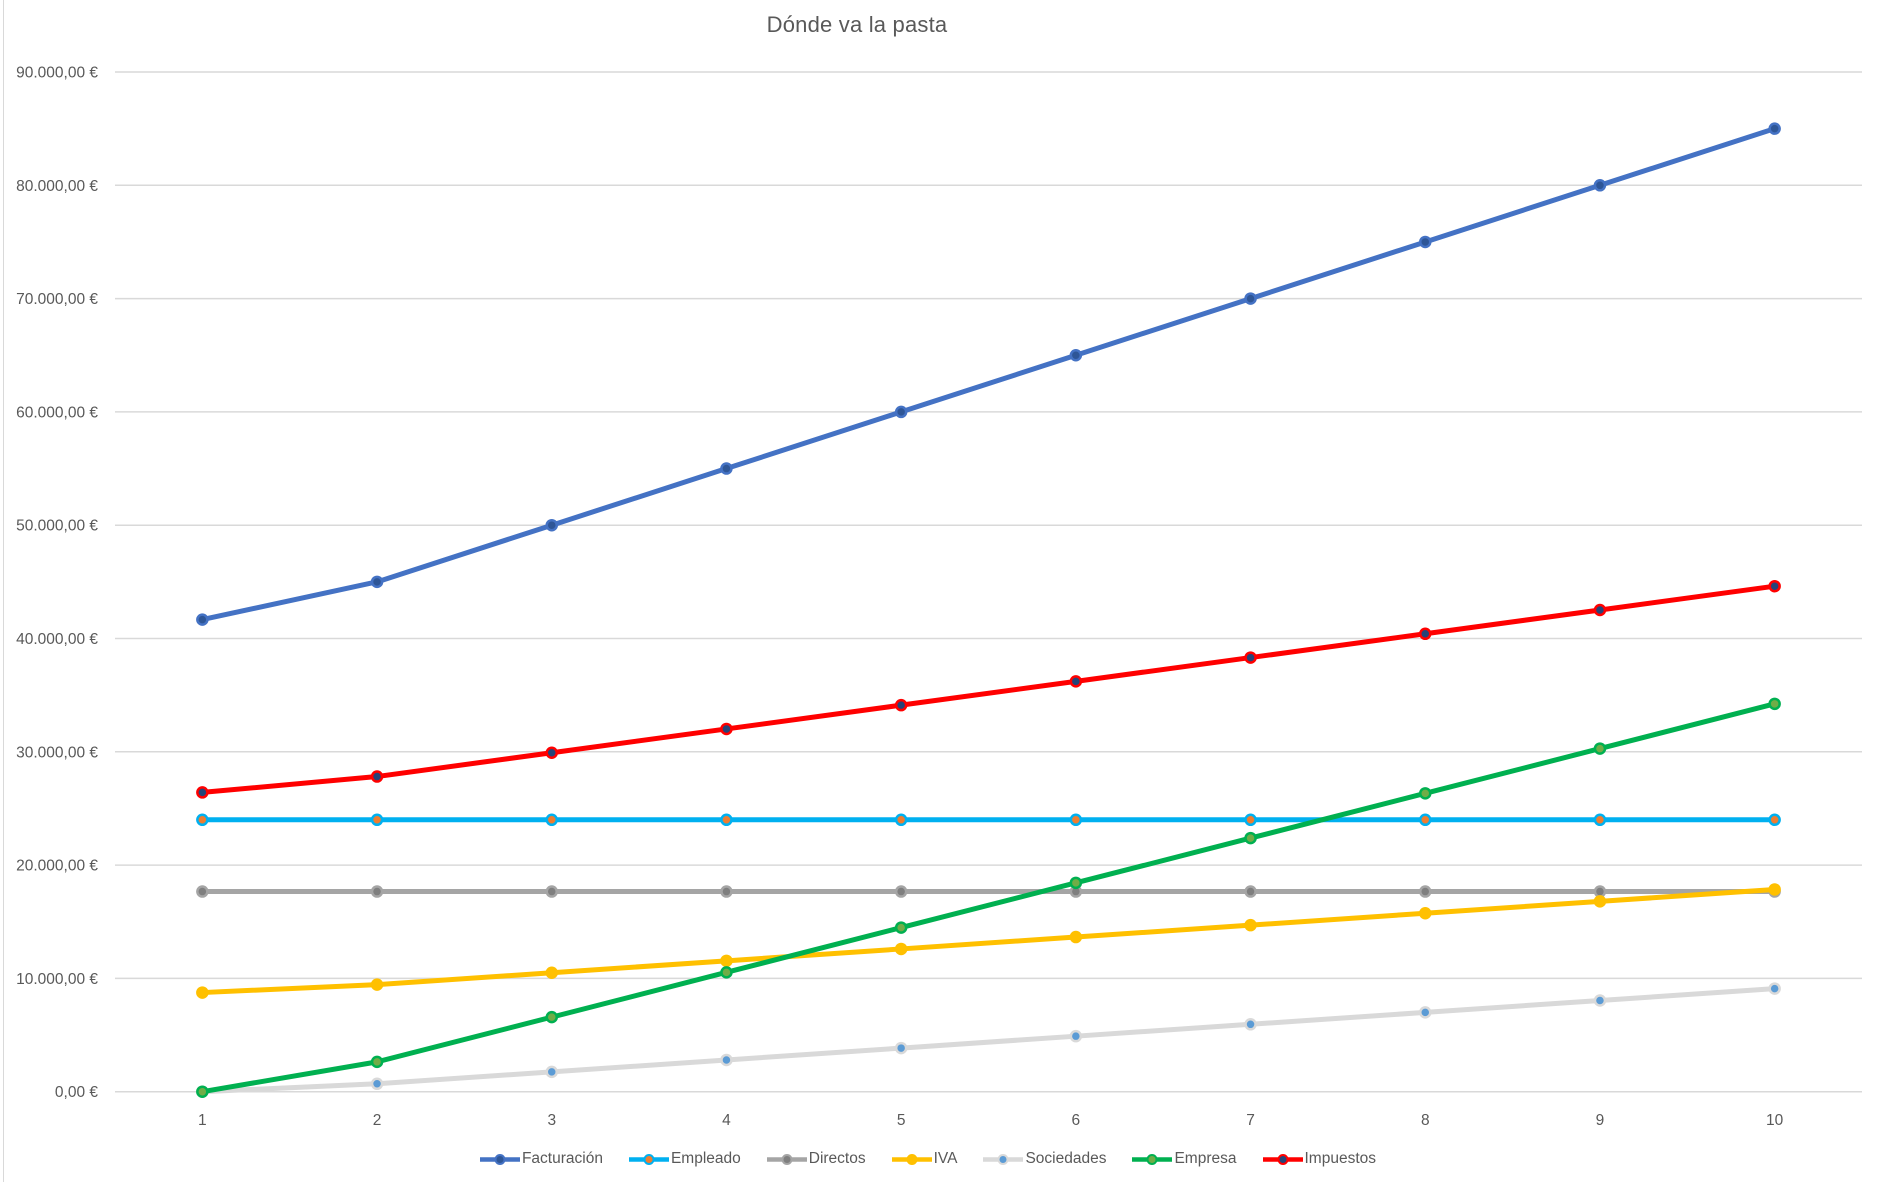  I want to click on legend-item-iva: IVA, so click(924, 1159).